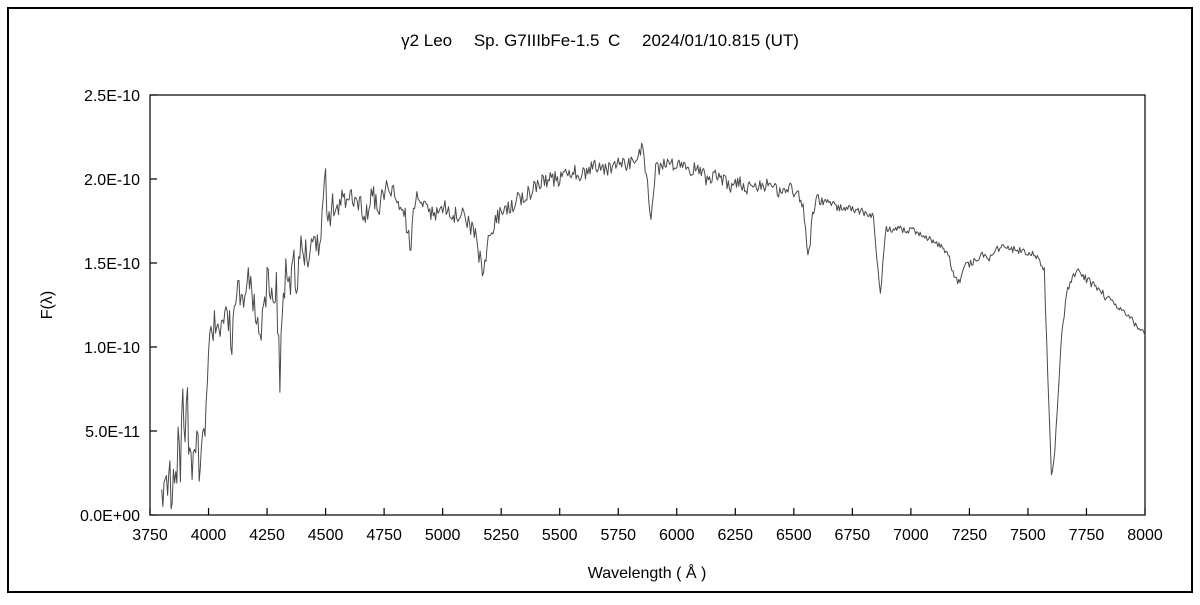  What do you see at coordinates (647, 572) in the screenshot?
I see `x-axis-label: Wavelength ( Å )` at bounding box center [647, 572].